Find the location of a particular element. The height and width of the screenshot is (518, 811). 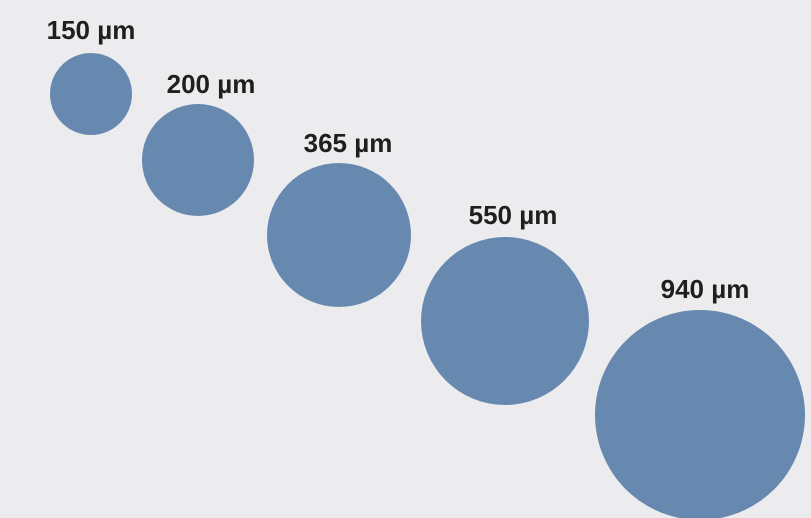

size-365-label: 365 µm is located at coordinates (348, 143).